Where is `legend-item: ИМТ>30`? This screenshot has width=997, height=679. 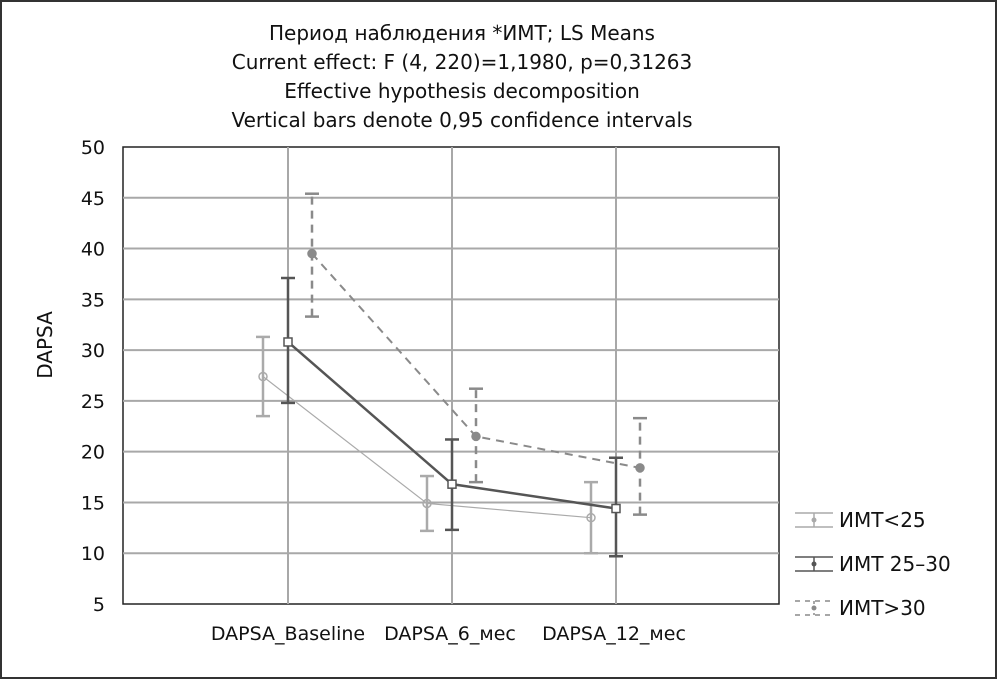
legend-item: ИМТ>30 is located at coordinates (860, 608).